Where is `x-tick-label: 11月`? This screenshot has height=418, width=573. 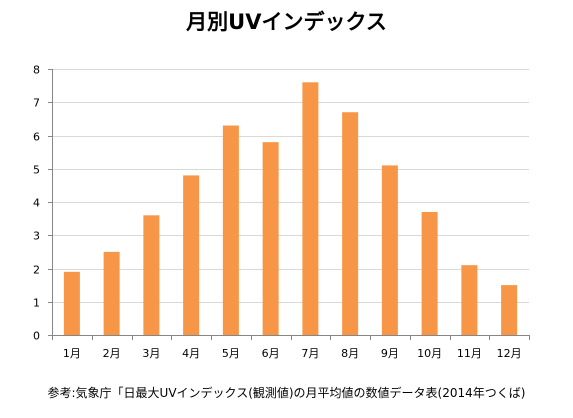 x-tick-label: 11月 is located at coordinates (469, 353).